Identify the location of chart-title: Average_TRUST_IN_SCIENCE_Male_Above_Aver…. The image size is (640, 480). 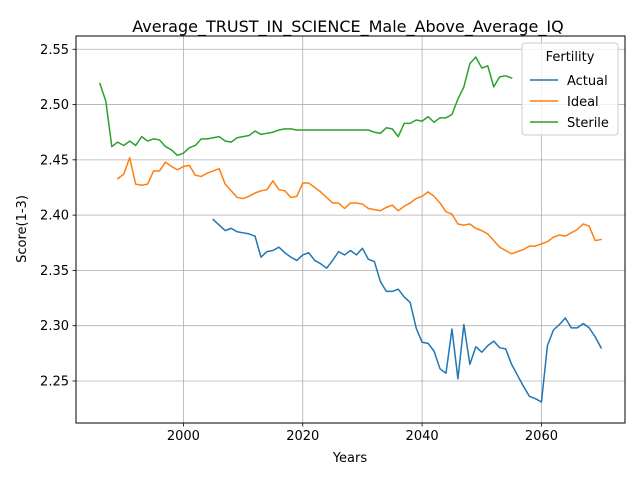
(347, 27).